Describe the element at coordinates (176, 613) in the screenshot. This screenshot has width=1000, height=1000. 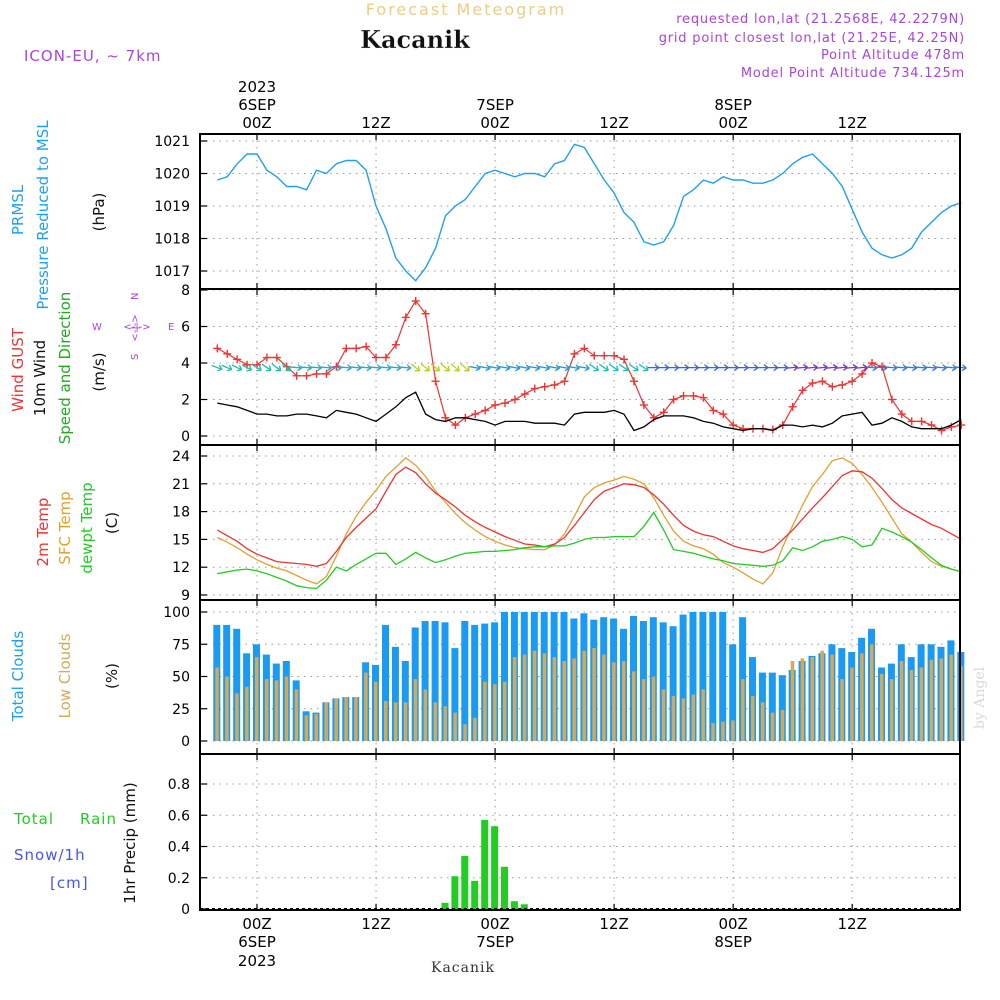
I see `y-tick-label: 100` at that location.